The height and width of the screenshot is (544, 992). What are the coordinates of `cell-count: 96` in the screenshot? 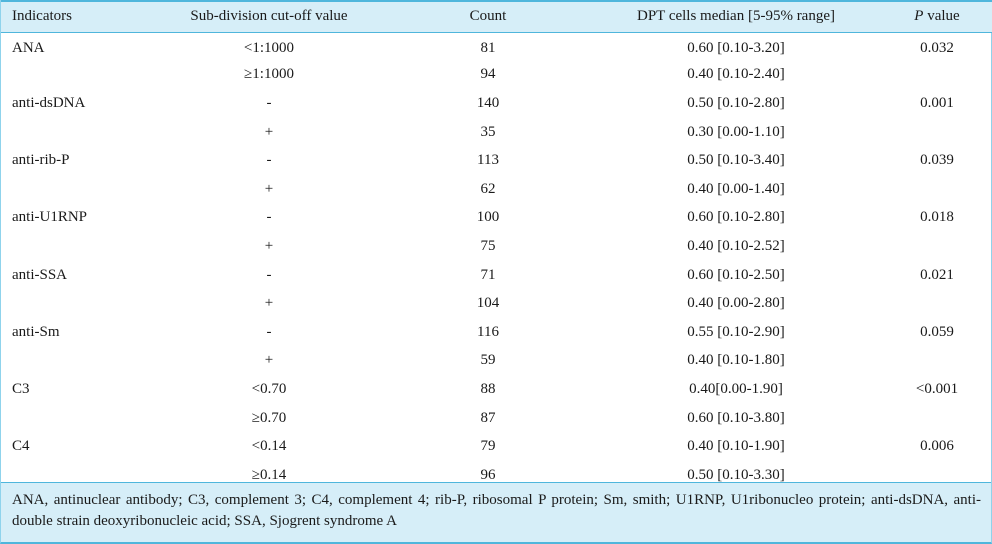 It's located at (488, 474).